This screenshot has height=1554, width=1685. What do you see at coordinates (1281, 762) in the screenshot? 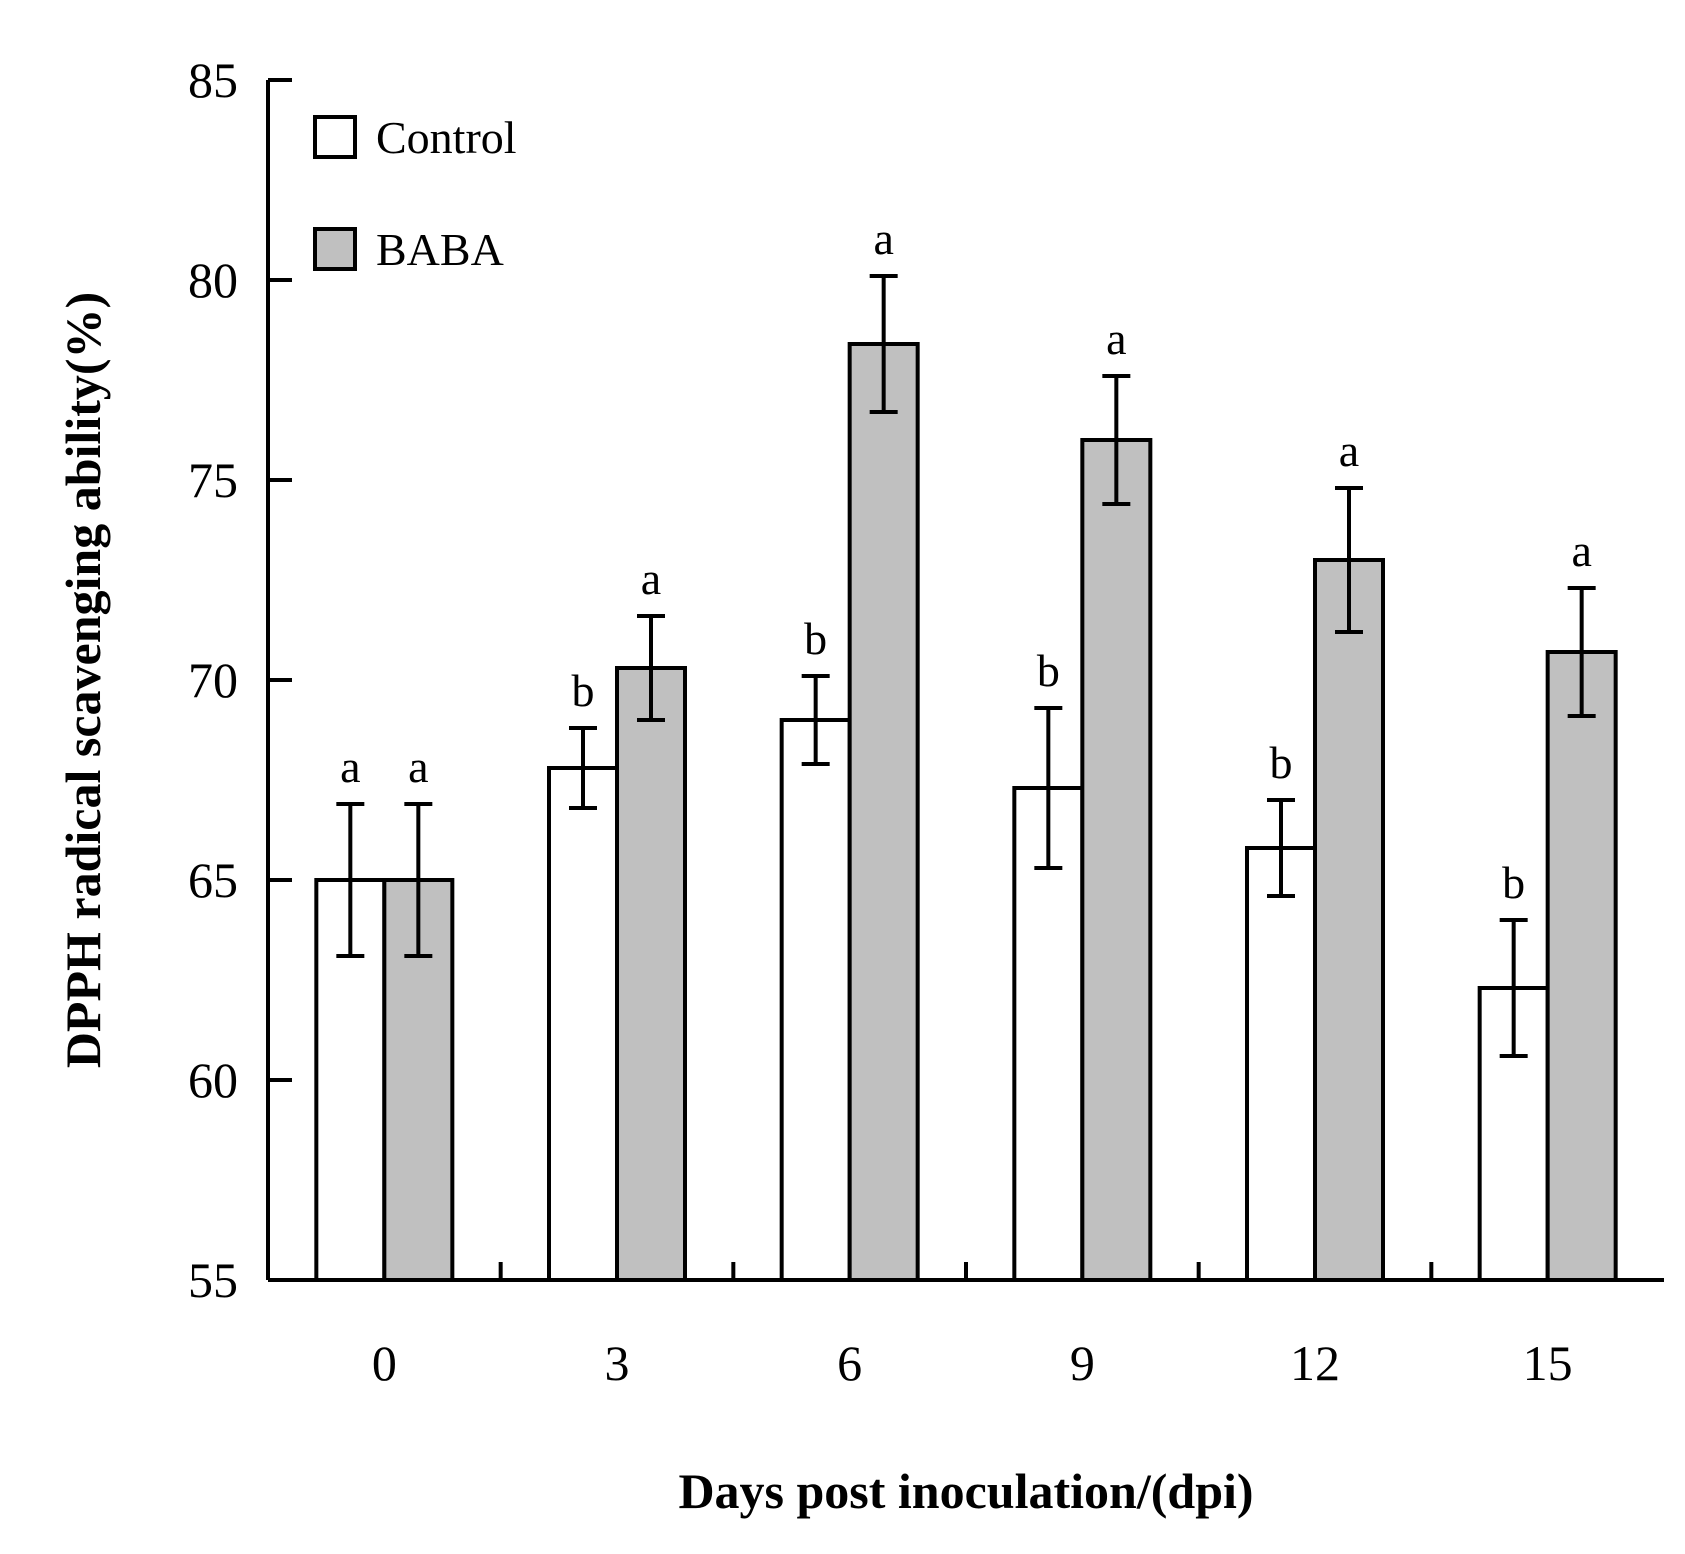
I see `significance-label-control-12: b` at bounding box center [1281, 762].